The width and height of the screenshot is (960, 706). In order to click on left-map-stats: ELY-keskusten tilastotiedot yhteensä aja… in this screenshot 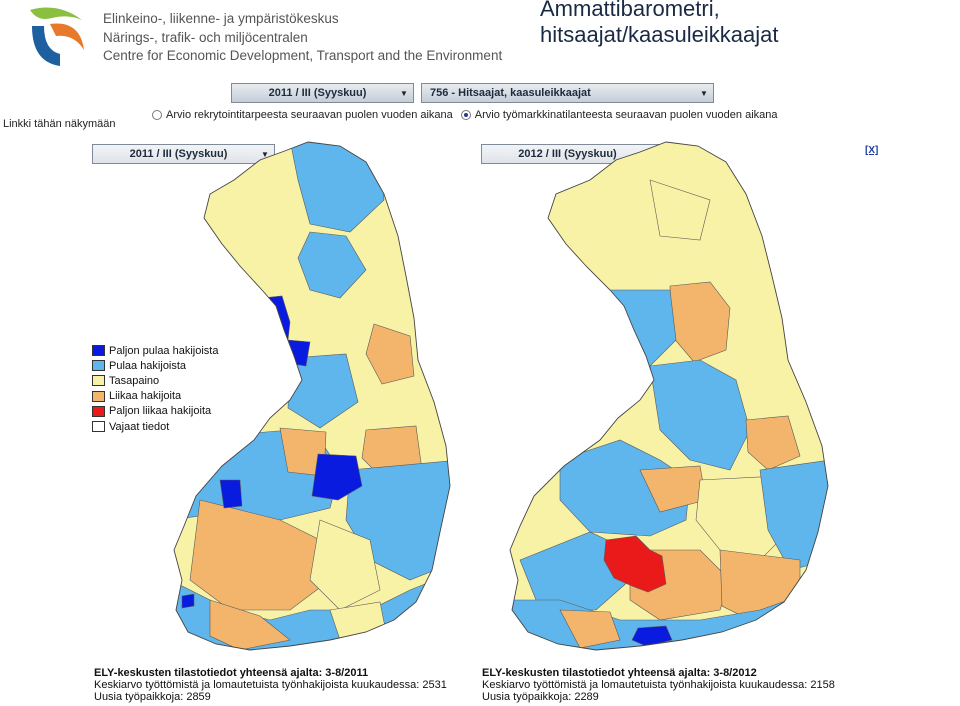, I will do `click(270, 685)`.